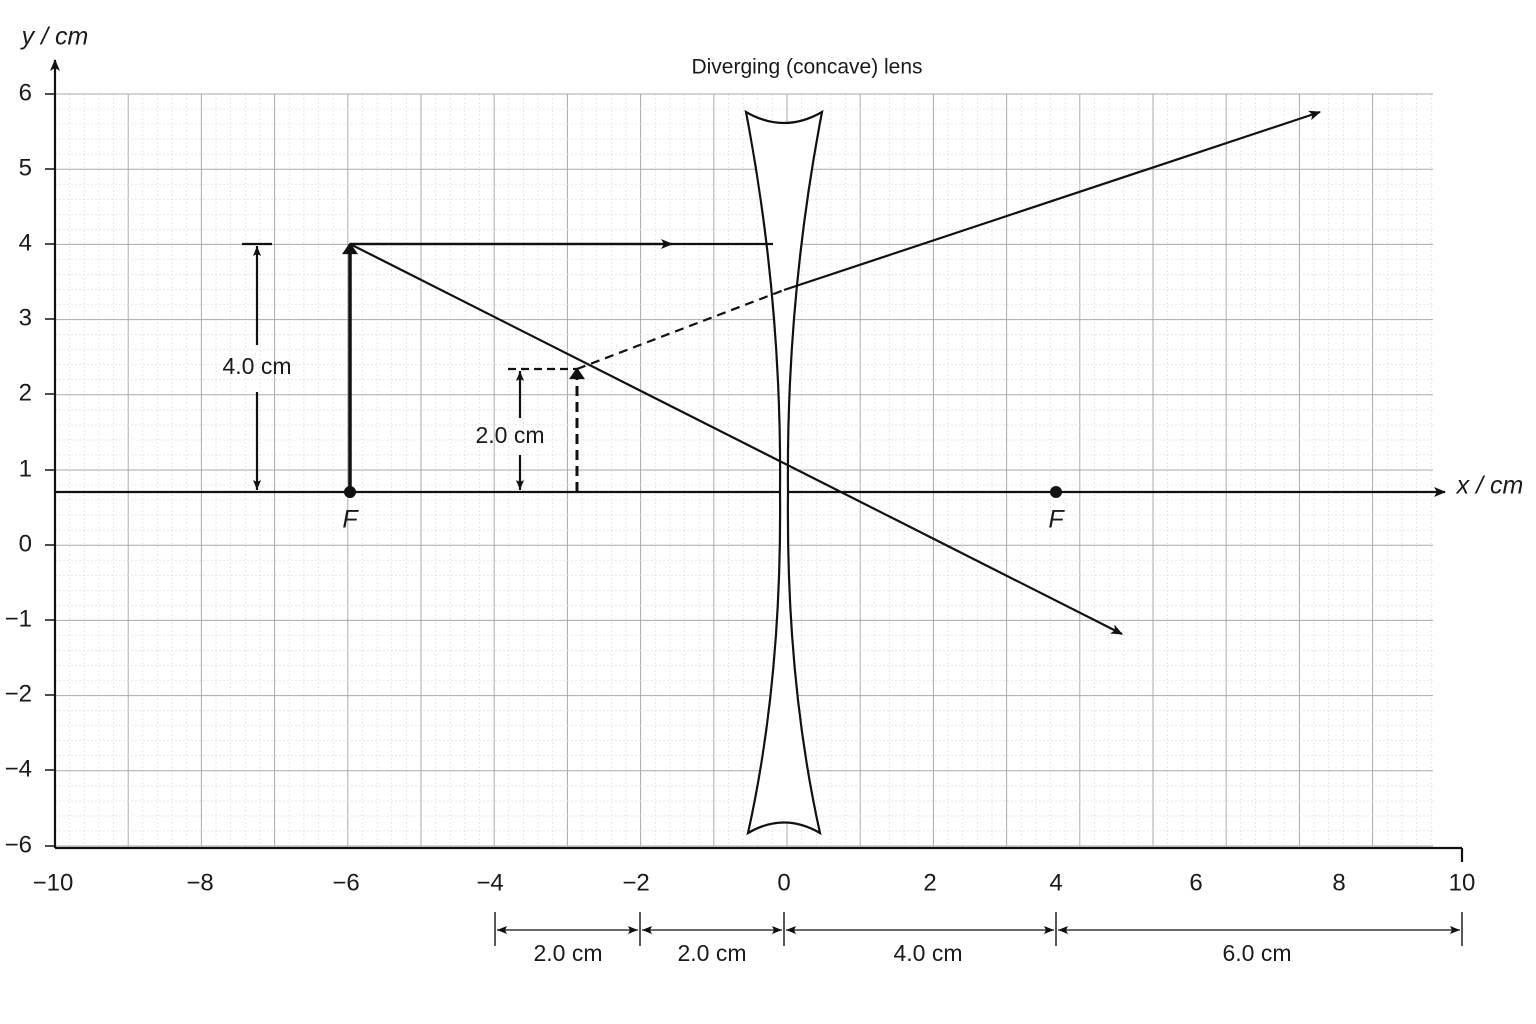  What do you see at coordinates (25, 317) in the screenshot?
I see `y-tick-label: 3` at bounding box center [25, 317].